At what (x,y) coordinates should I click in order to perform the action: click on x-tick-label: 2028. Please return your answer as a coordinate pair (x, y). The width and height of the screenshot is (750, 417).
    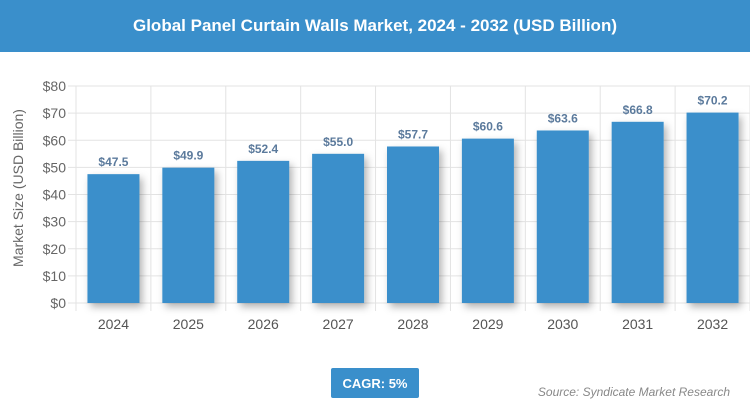
    Looking at the image, I should click on (412, 324).